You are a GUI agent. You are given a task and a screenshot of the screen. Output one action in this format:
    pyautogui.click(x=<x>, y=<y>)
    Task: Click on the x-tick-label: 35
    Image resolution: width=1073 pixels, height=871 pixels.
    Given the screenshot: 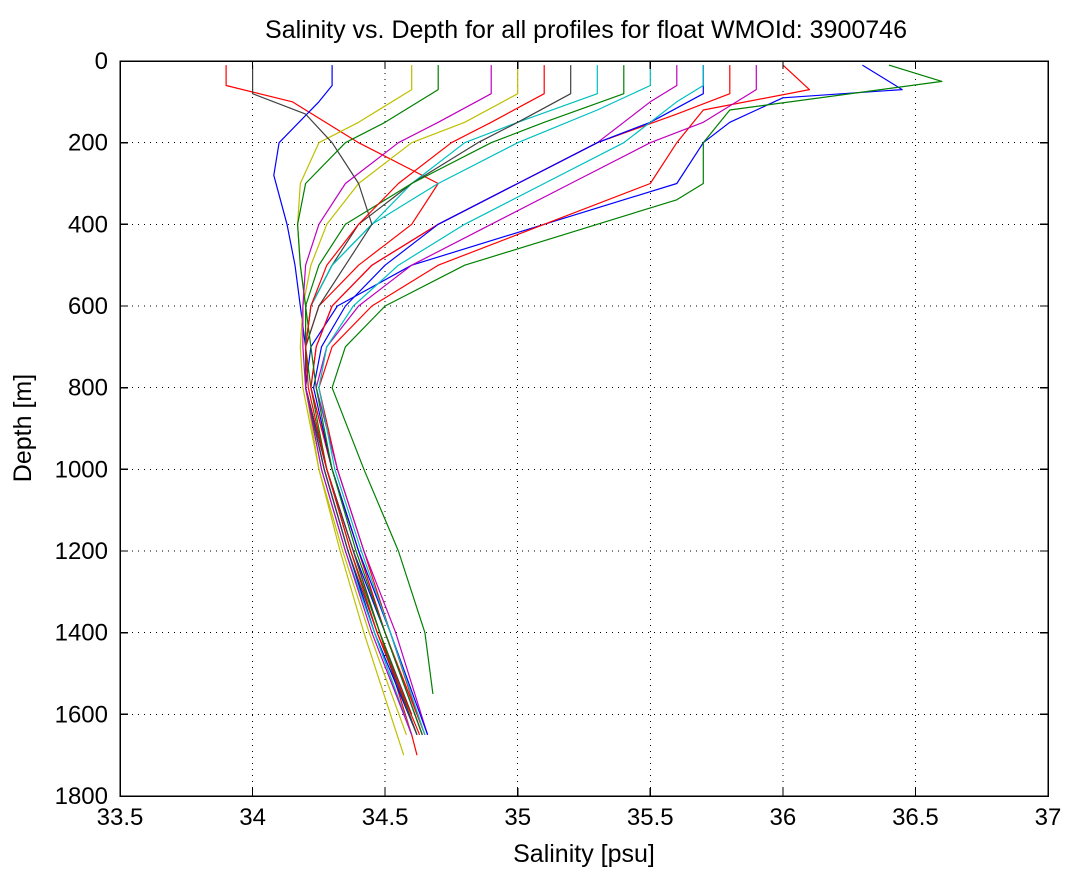 What is the action you would take?
    pyautogui.click(x=517, y=817)
    